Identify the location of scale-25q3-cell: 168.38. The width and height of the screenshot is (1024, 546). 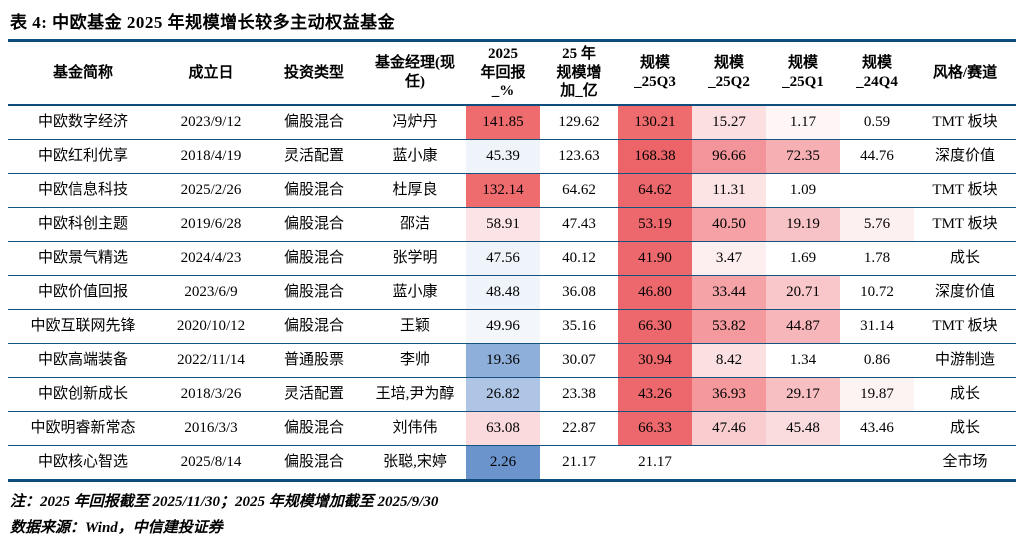
(655, 156).